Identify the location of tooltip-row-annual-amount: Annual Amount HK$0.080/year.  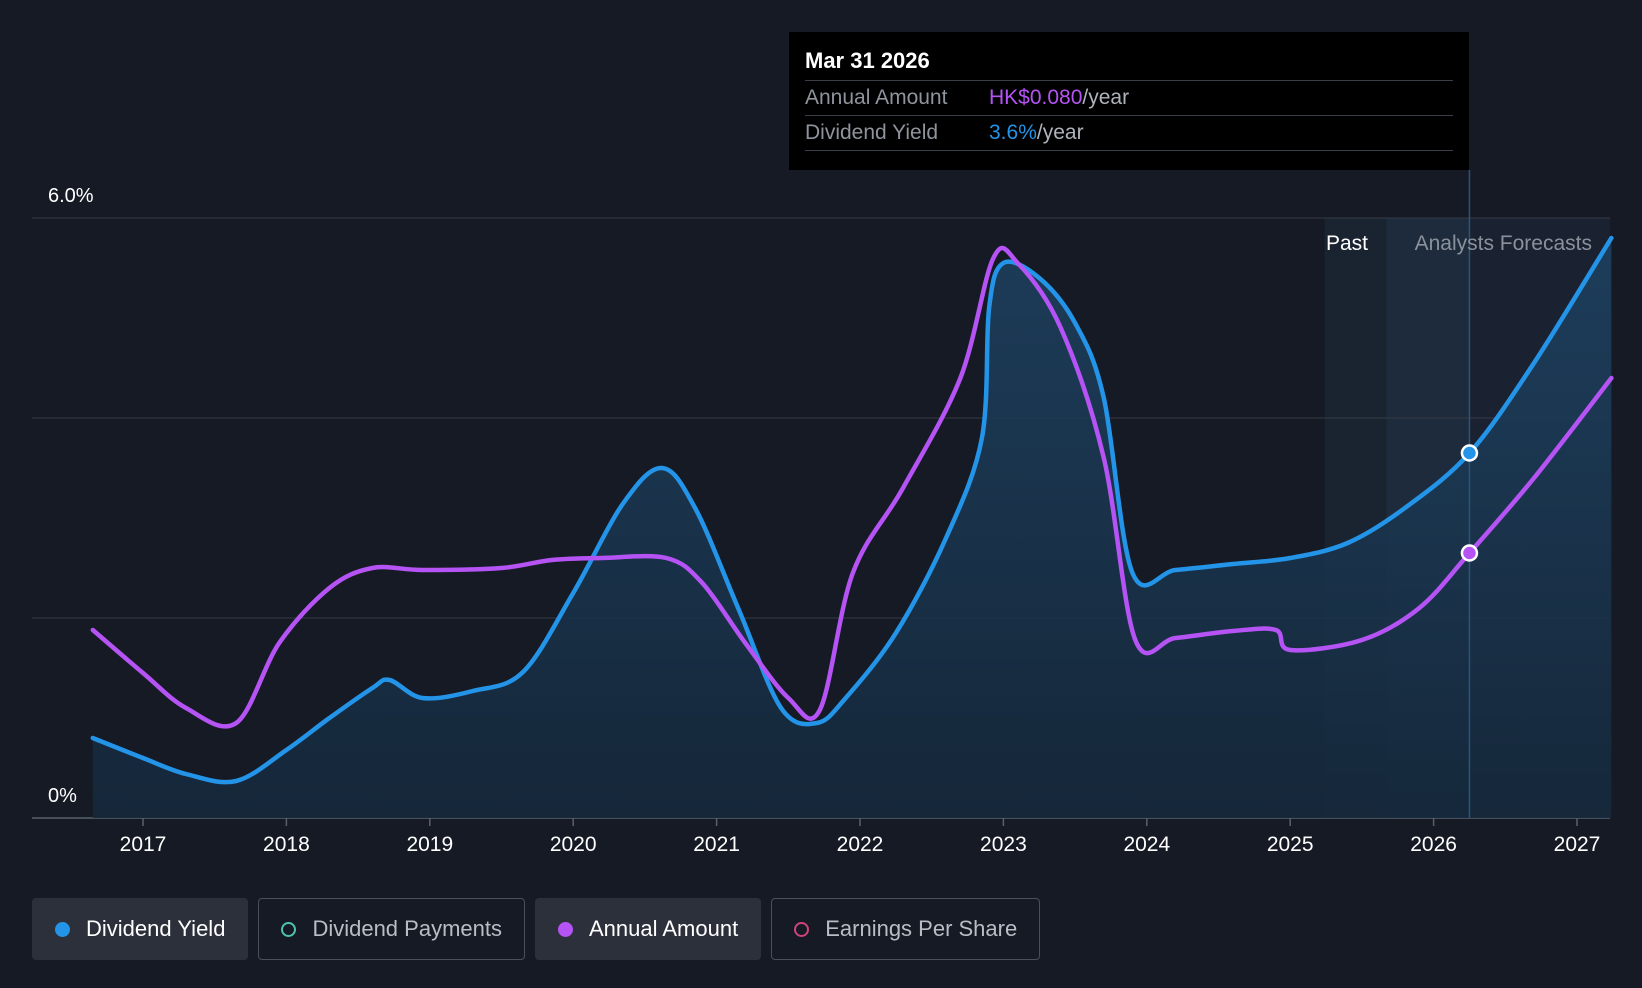
(1129, 97).